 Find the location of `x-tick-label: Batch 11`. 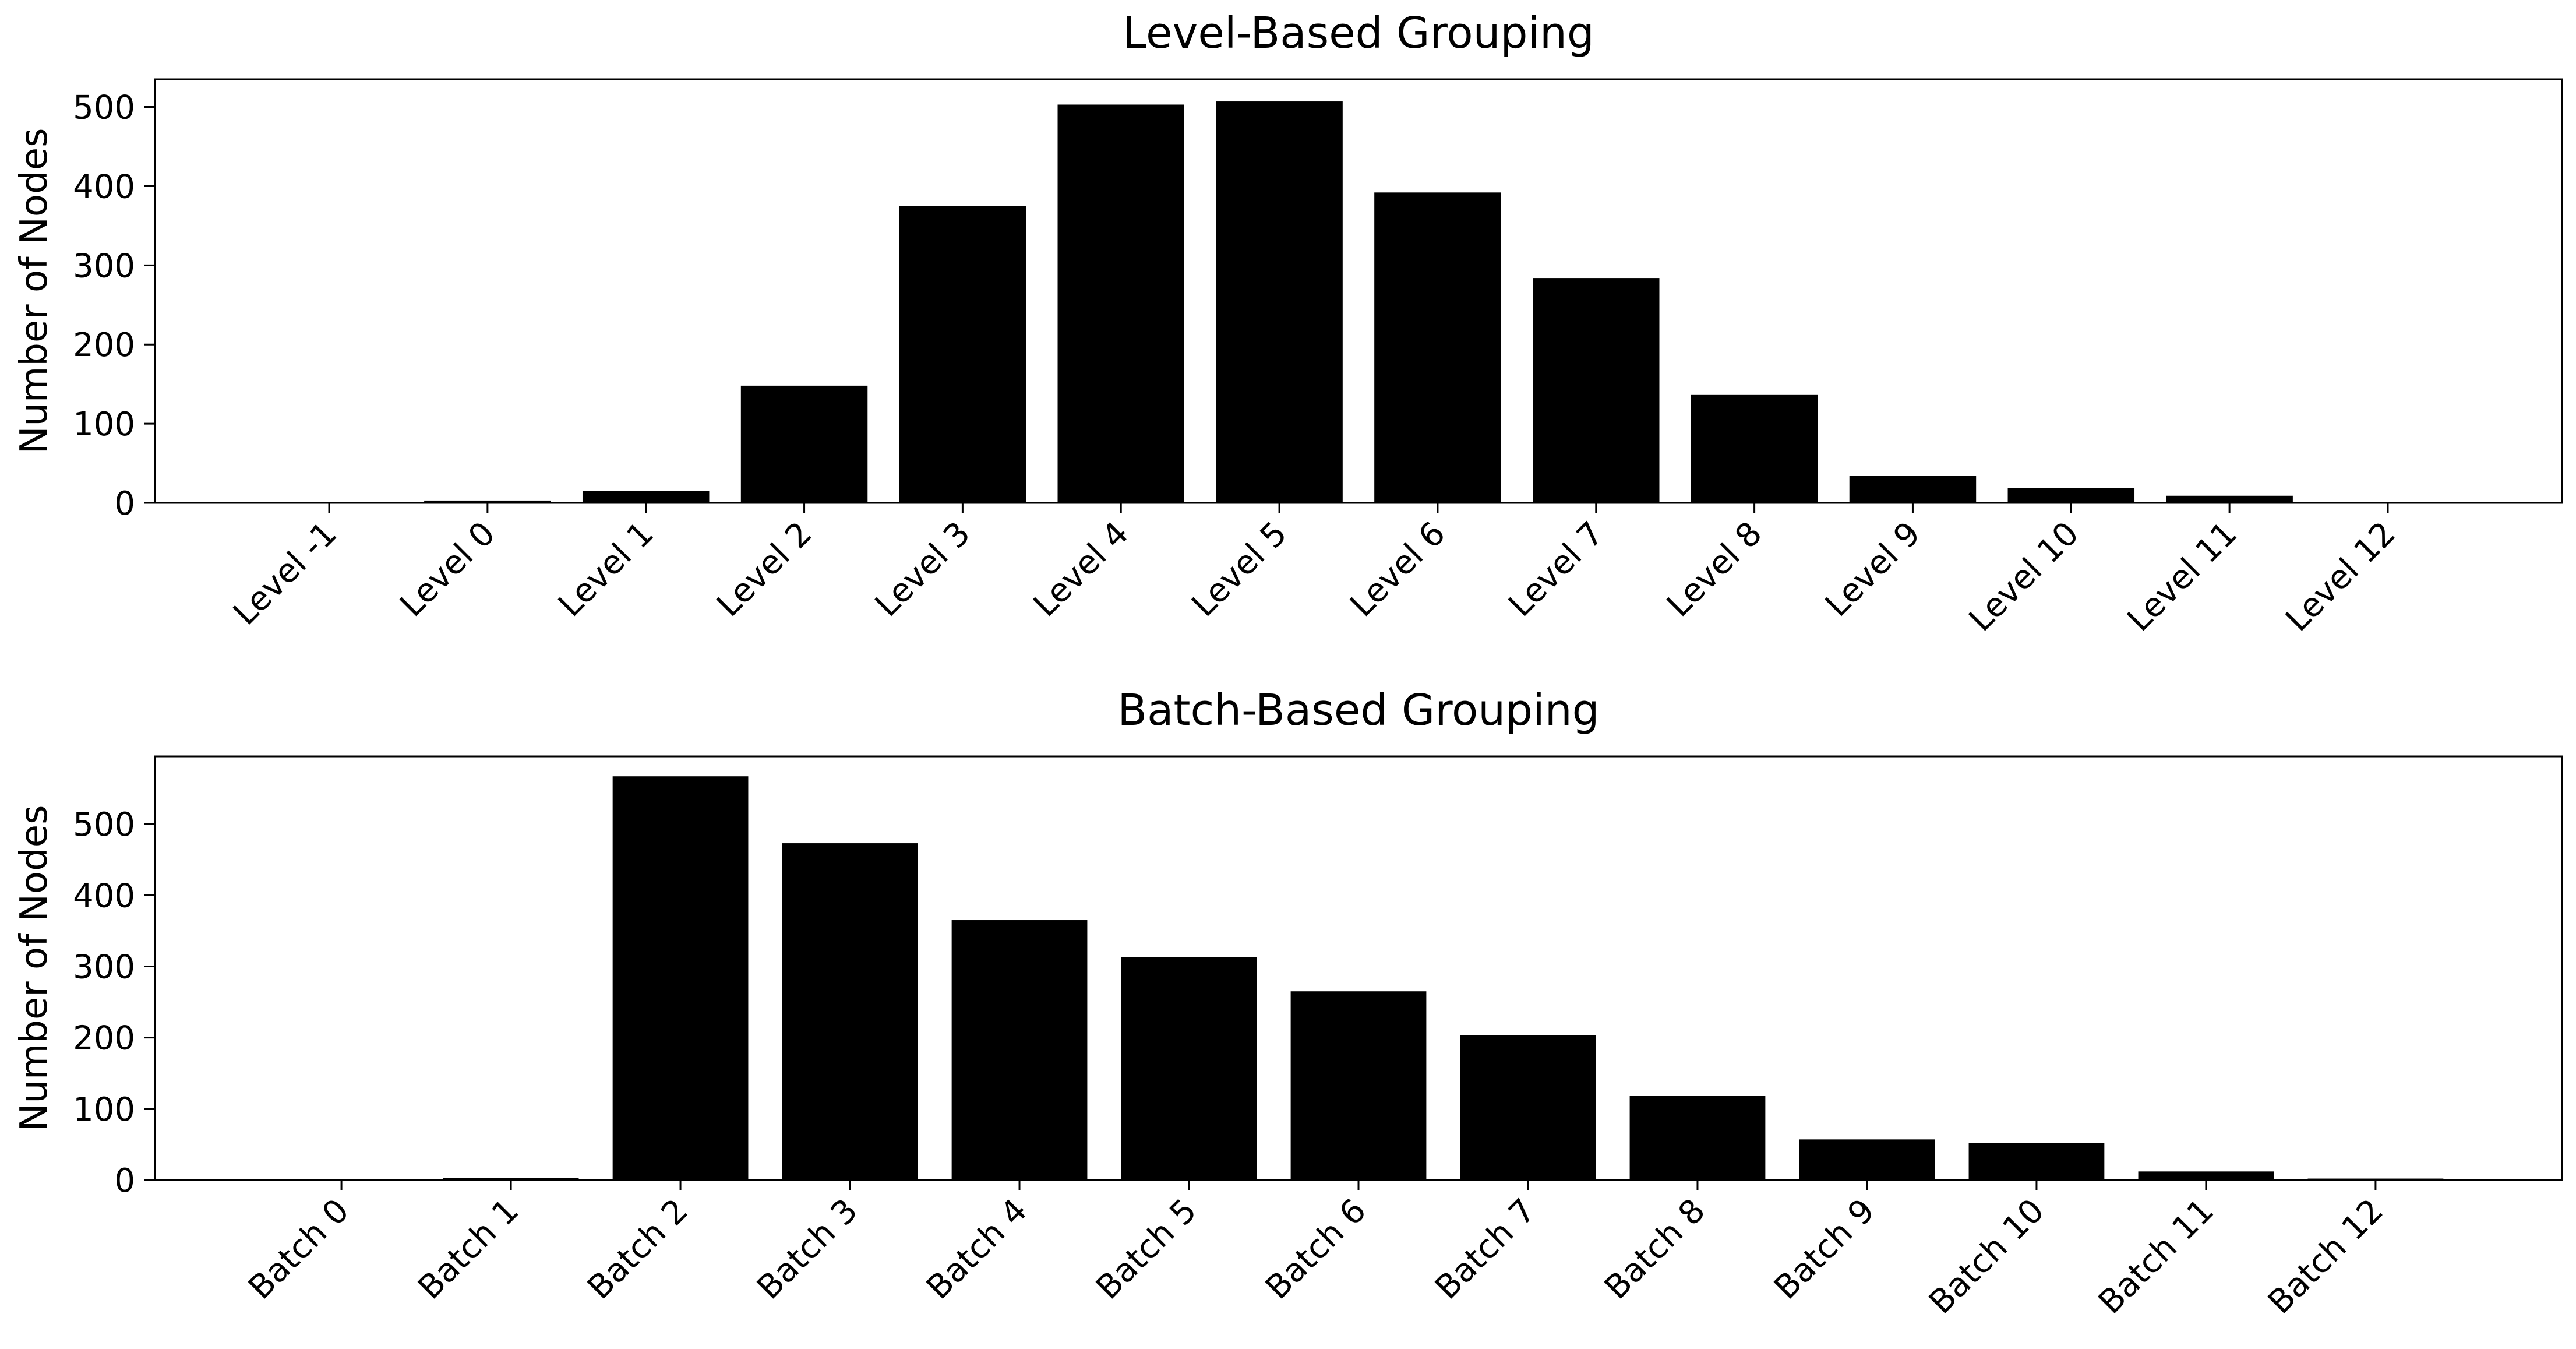

x-tick-label: Batch 11 is located at coordinates (2156, 1257).